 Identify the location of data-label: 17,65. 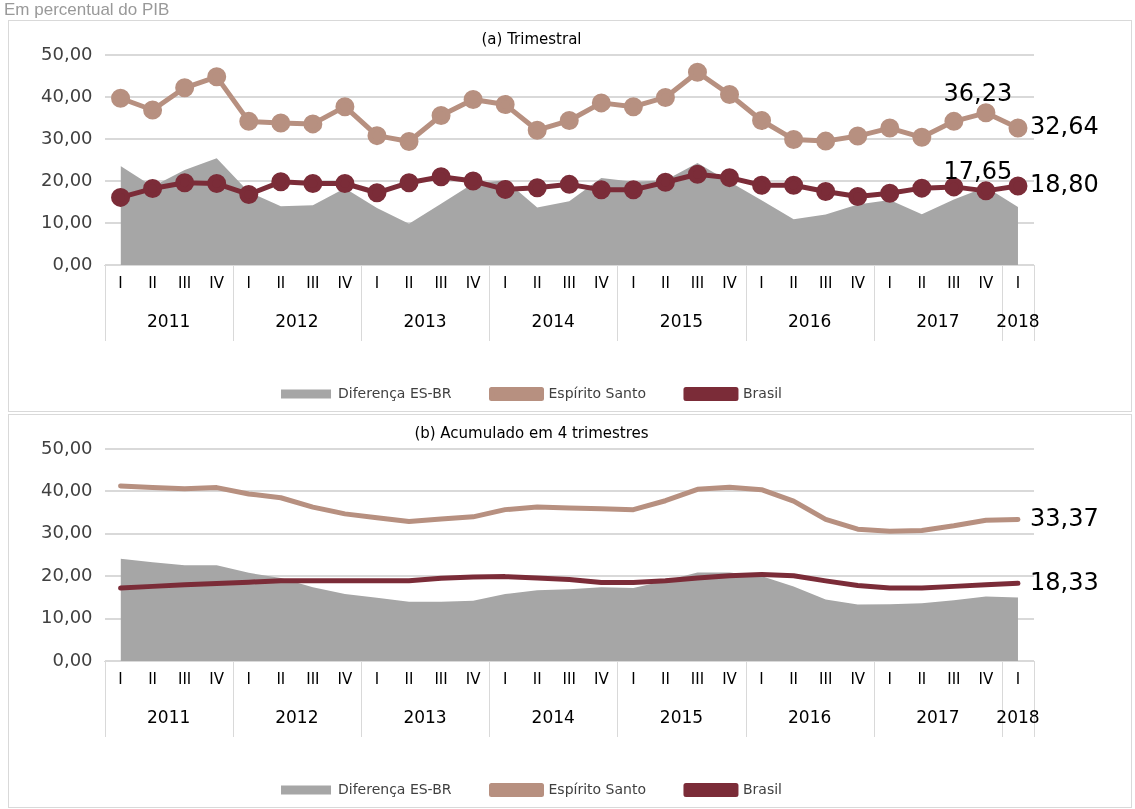
(978, 171).